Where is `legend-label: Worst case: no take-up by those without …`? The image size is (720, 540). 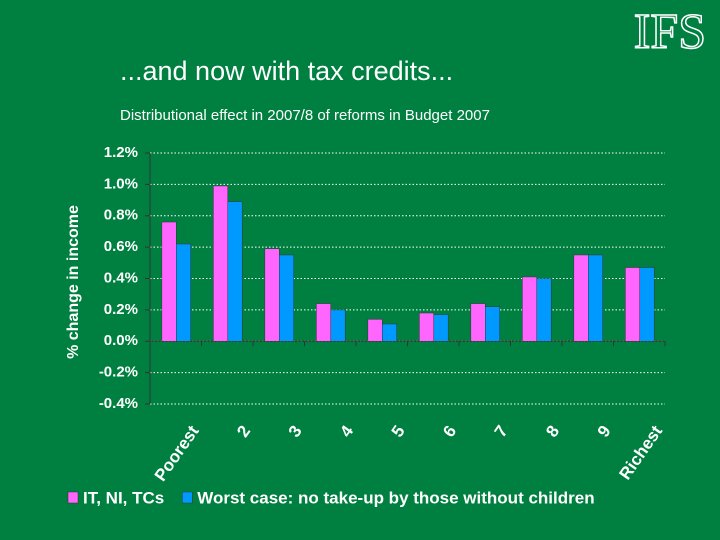 legend-label: Worst case: no take-up by those without … is located at coordinates (395, 497).